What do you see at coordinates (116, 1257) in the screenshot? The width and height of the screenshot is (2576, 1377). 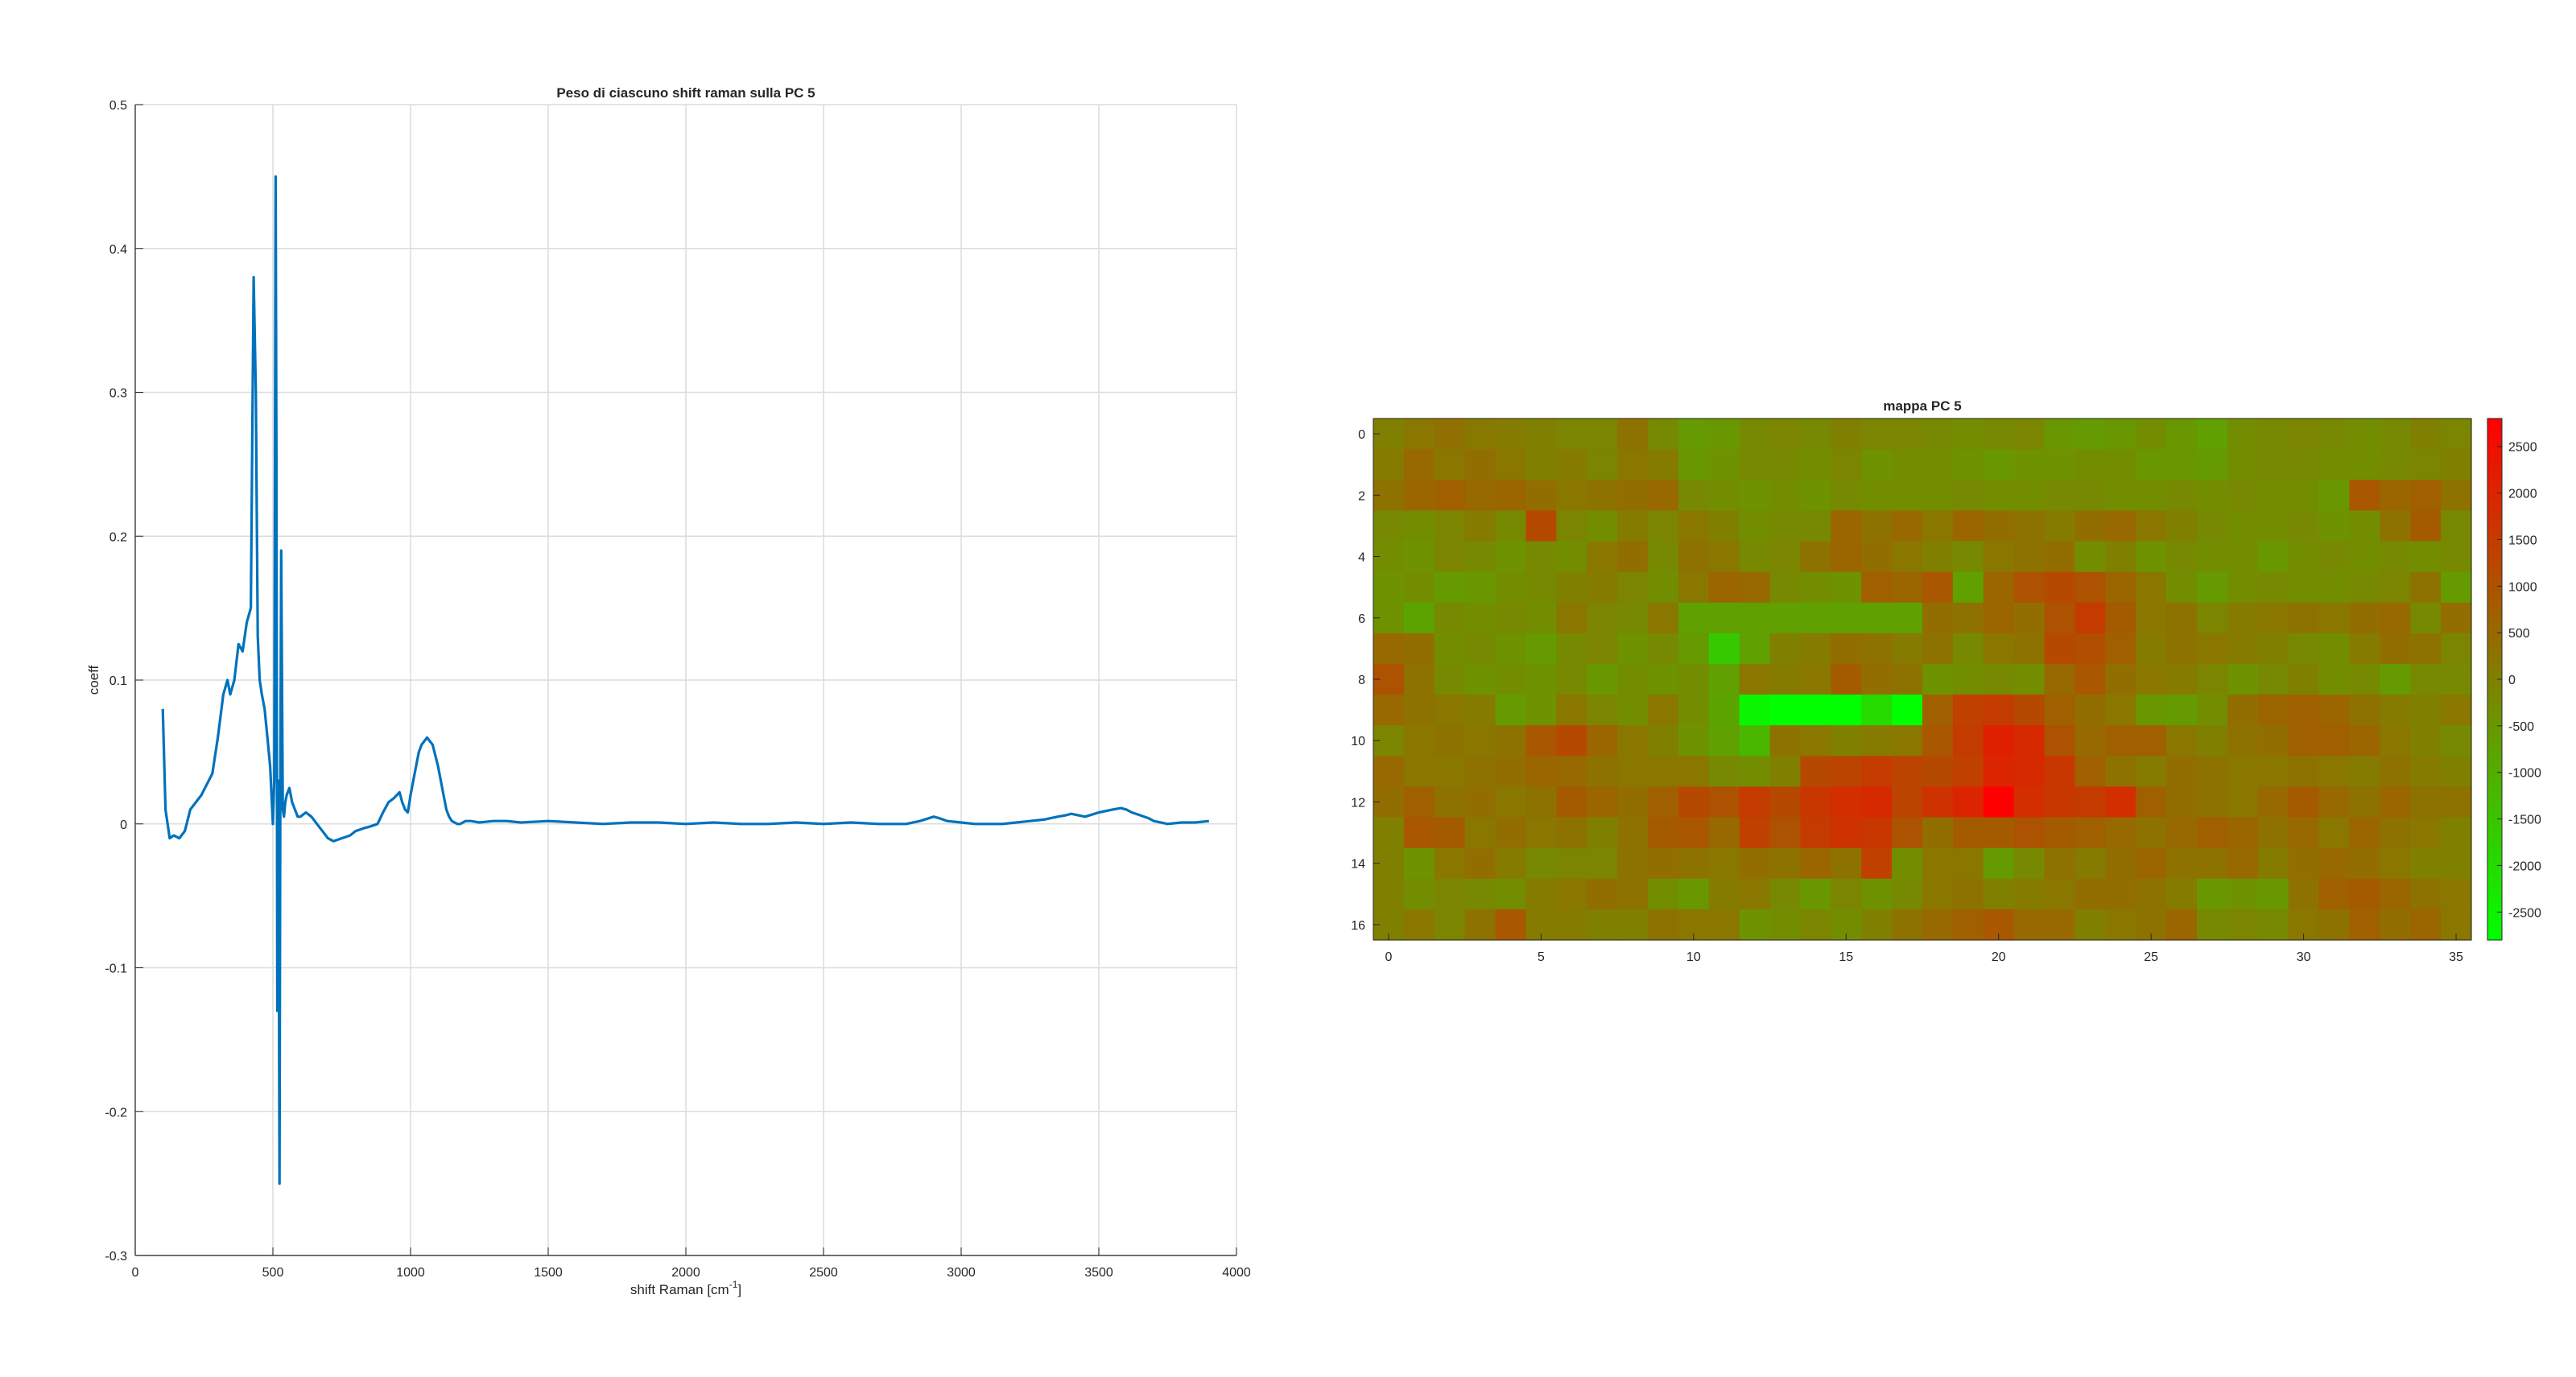 I see `y-tick-label: -0.3` at bounding box center [116, 1257].